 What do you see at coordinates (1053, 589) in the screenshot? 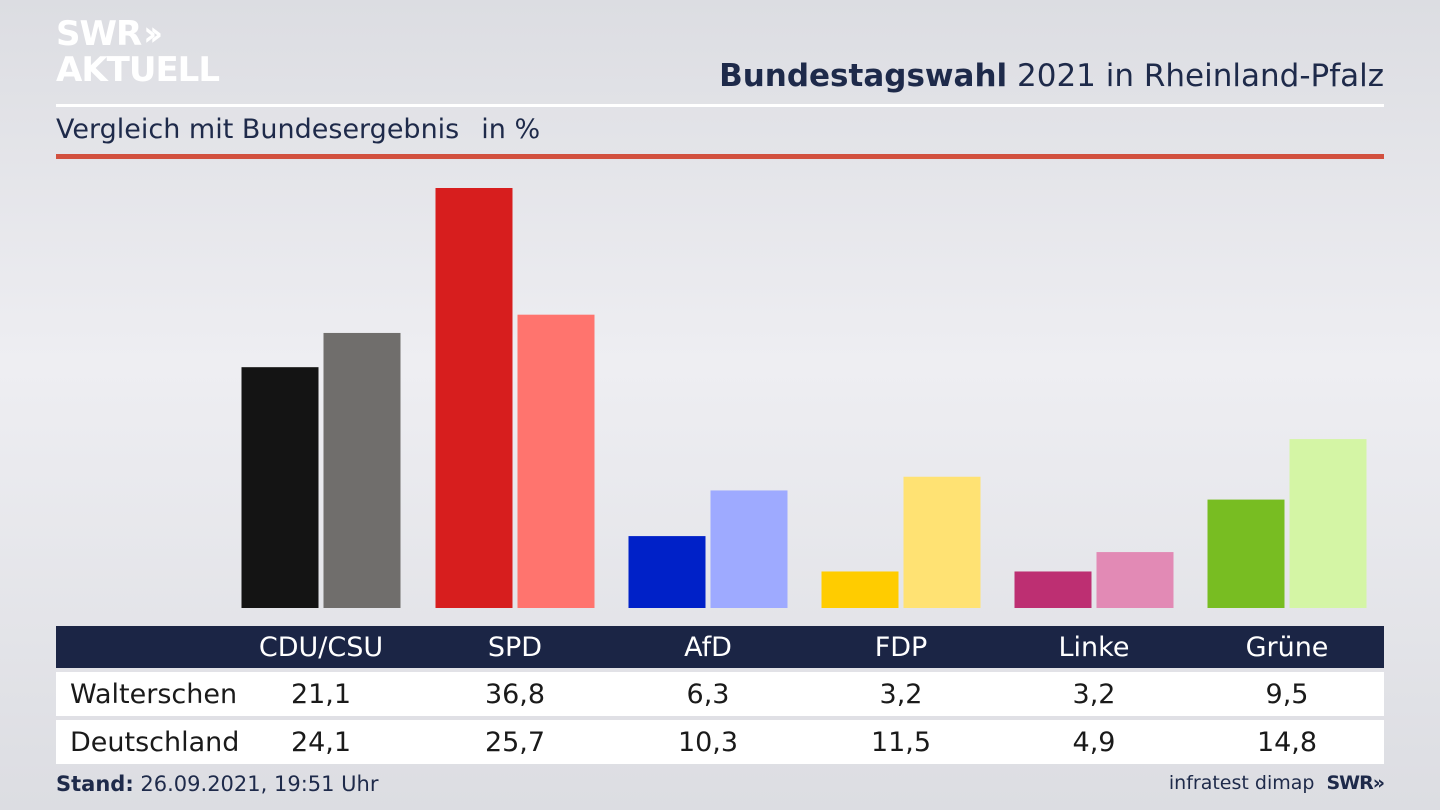
I see `bar-linke-walterschen` at bounding box center [1053, 589].